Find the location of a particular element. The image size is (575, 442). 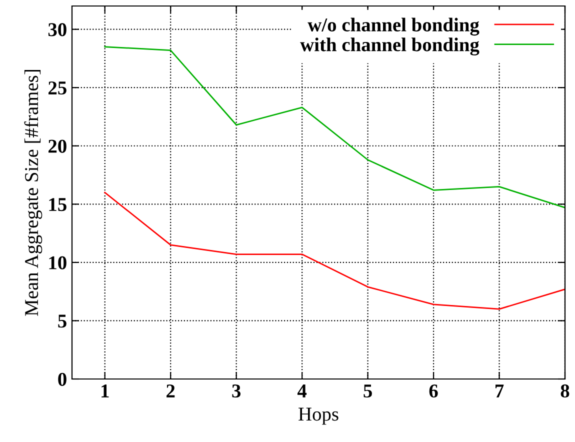

x-tick-label: 4 is located at coordinates (302, 391).